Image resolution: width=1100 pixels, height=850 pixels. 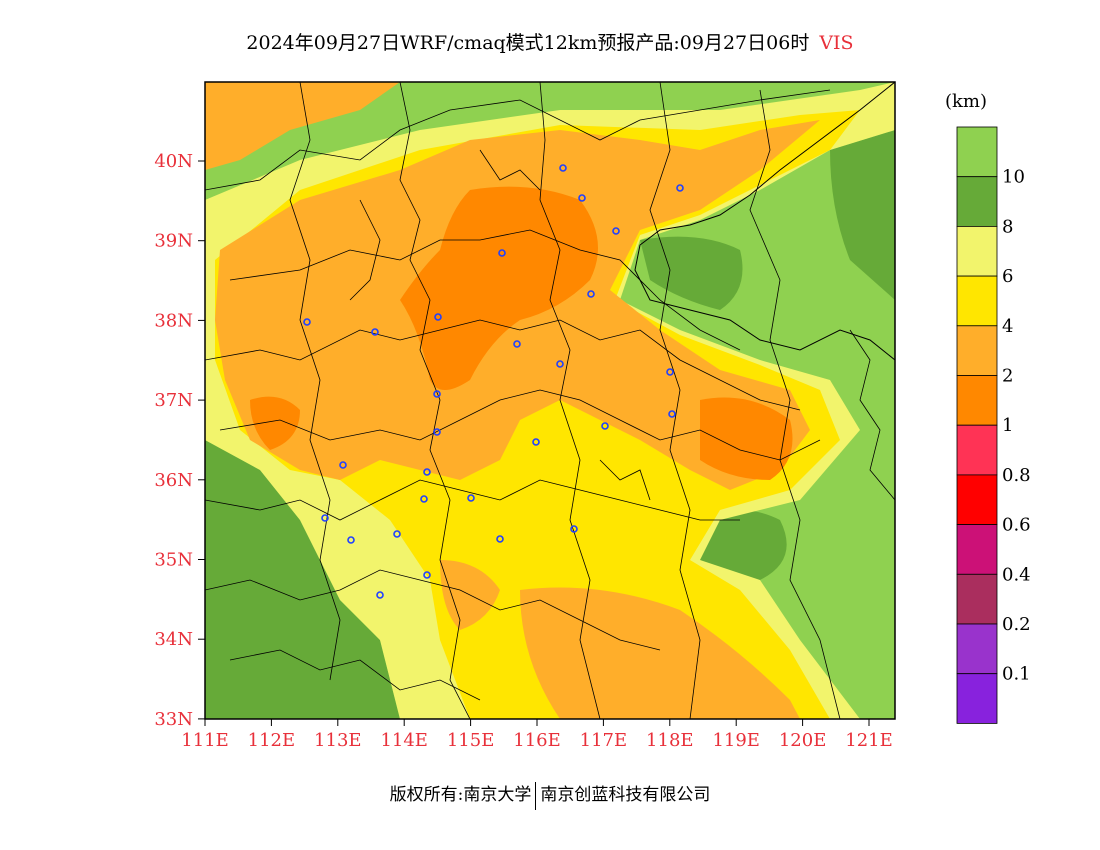 I want to click on footer-company: 南京创蓝科技有限公司, so click(x=625, y=795).